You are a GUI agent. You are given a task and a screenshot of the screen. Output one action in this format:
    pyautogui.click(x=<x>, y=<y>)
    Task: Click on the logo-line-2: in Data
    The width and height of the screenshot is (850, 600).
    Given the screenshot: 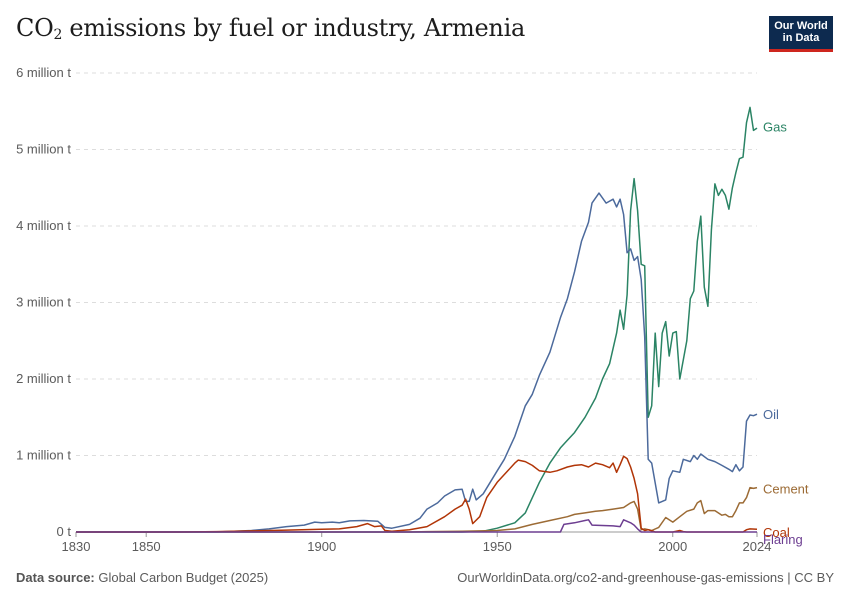 What is the action you would take?
    pyautogui.click(x=801, y=38)
    